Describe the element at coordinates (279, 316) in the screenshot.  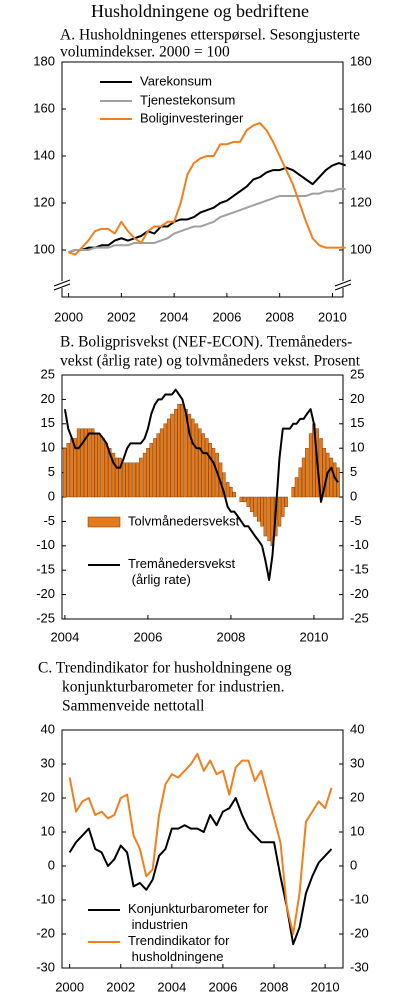
I see `x-tick-label: 2008` at that location.